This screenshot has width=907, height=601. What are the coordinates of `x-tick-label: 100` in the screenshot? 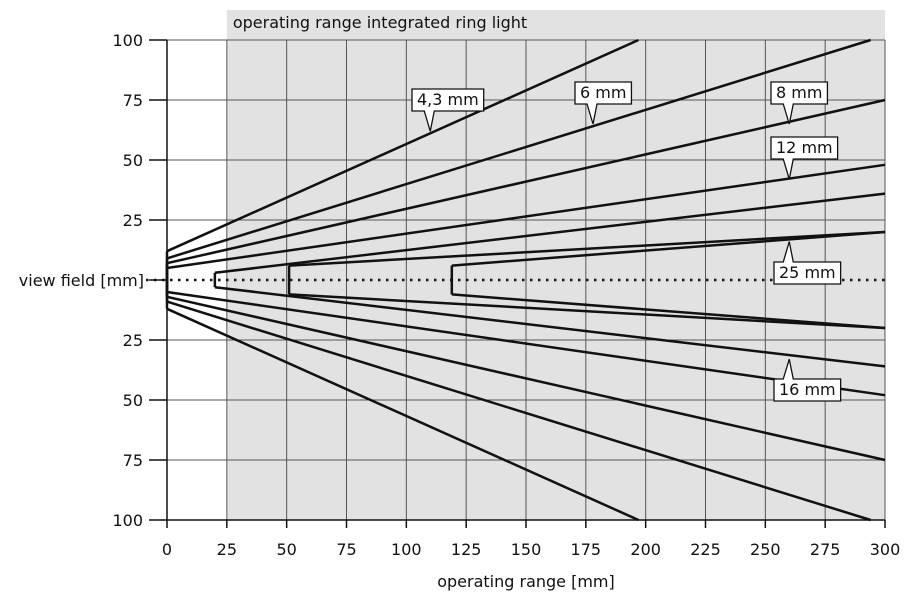 It's located at (406, 549).